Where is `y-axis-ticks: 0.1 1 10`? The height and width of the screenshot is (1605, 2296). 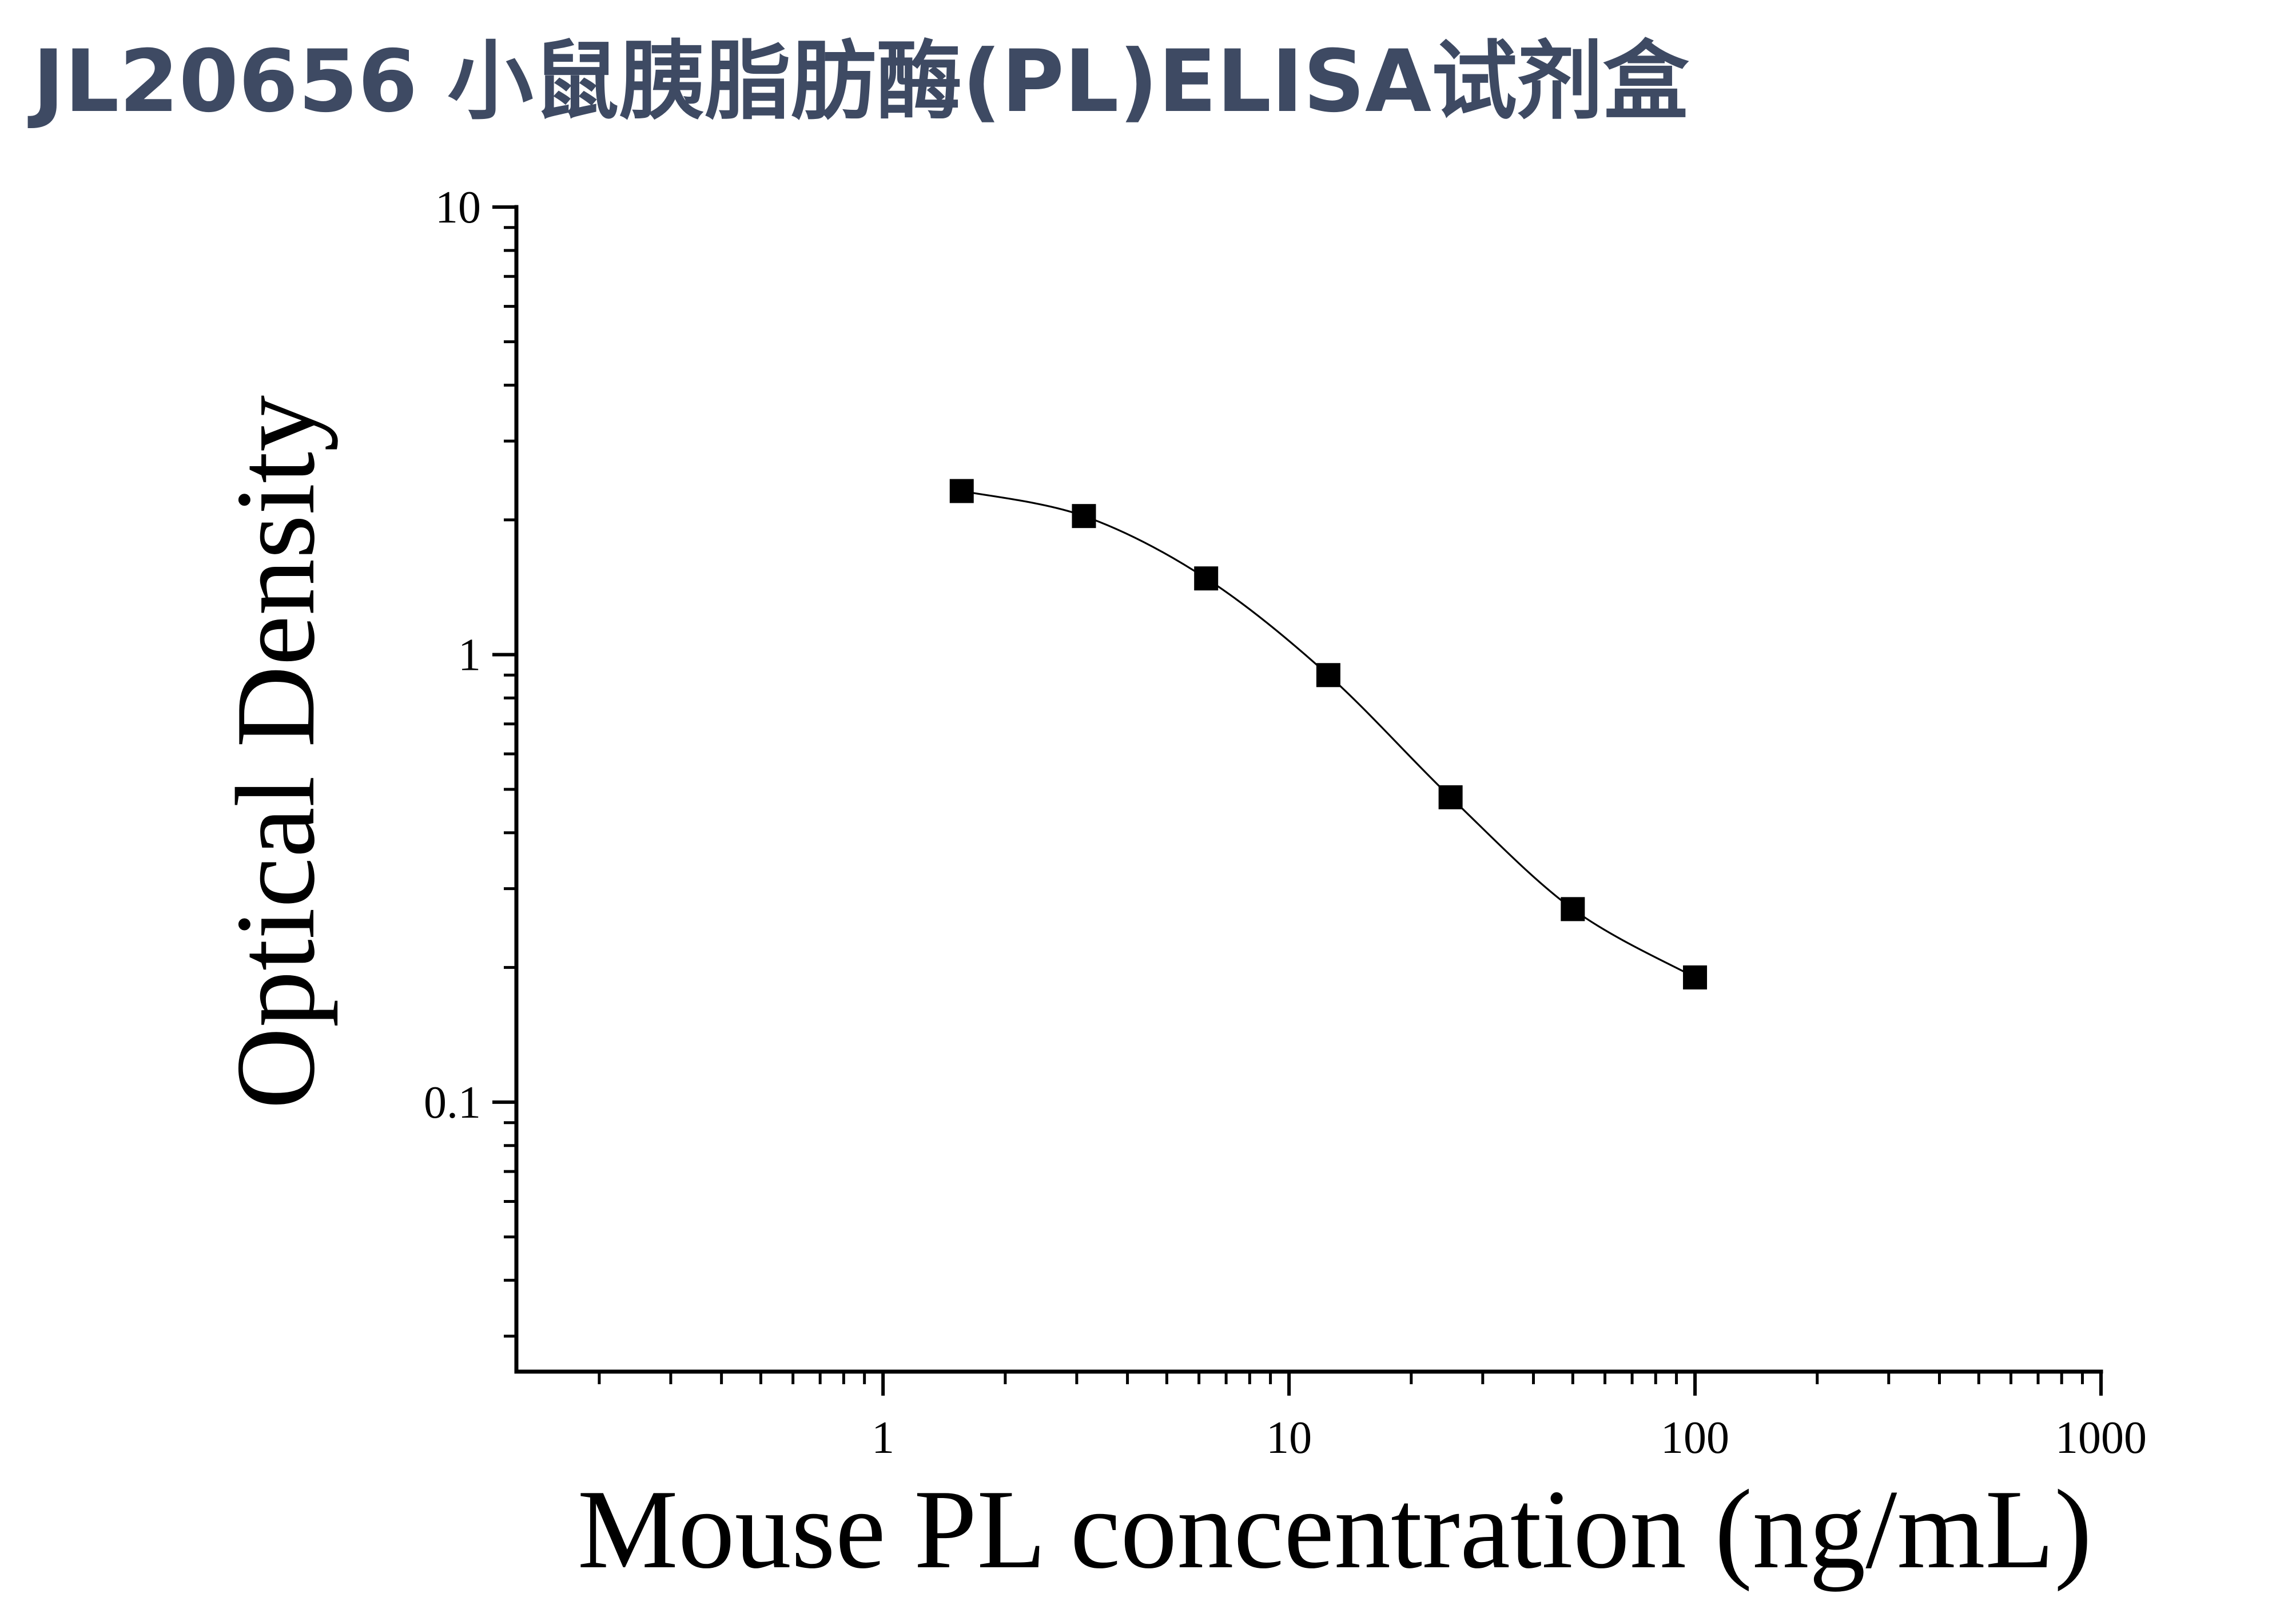
y-axis-ticks: 0.1 1 10 is located at coordinates (470, 760).